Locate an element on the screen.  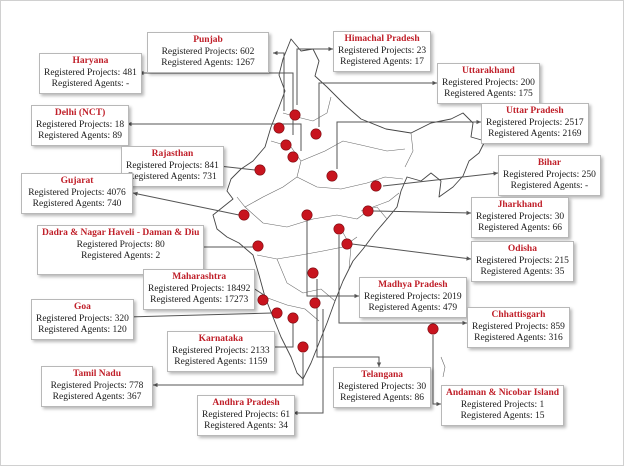
marker-himachal-pradesh is located at coordinates (295, 115).